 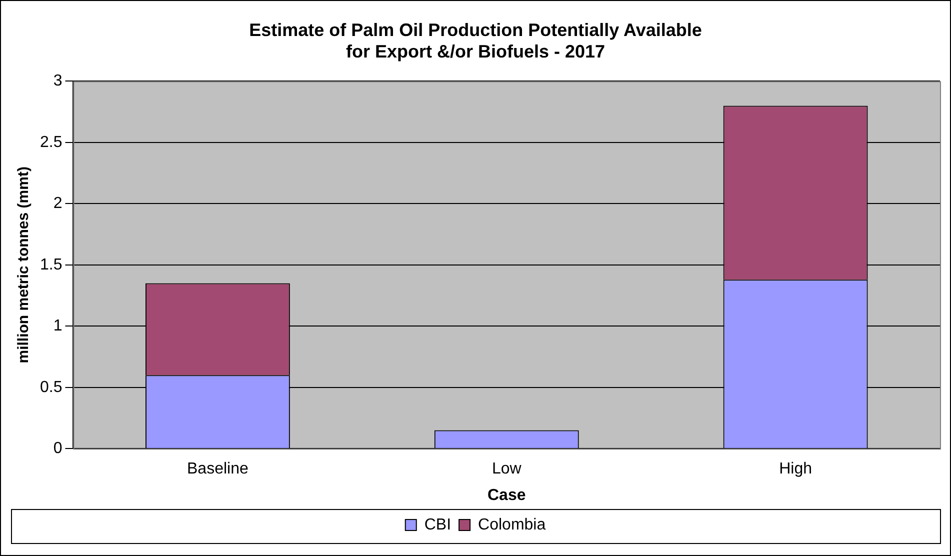 I want to click on y-tick-label: 1.5, so click(x=51, y=265).